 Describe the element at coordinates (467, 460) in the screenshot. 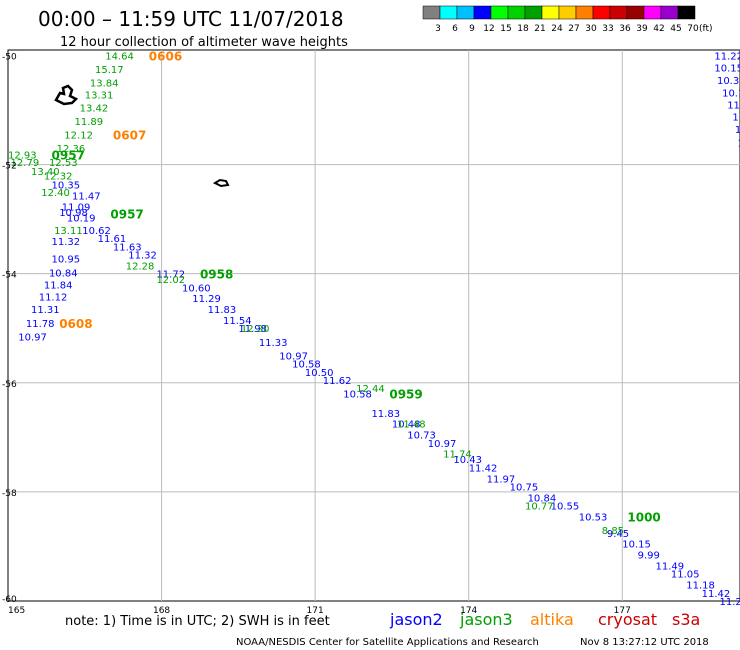

I see `data-point-jason2: 10.43` at that location.